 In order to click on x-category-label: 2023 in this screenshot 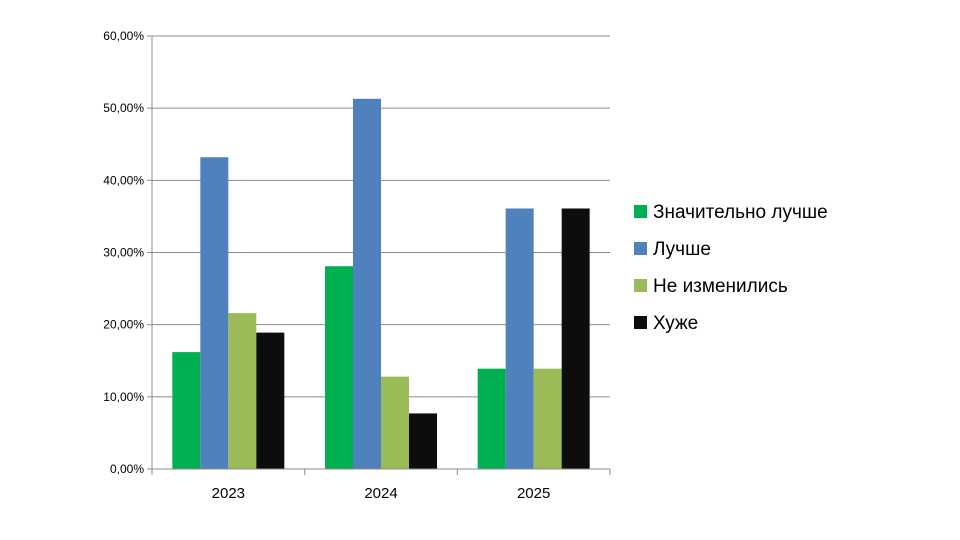, I will do `click(228, 493)`.